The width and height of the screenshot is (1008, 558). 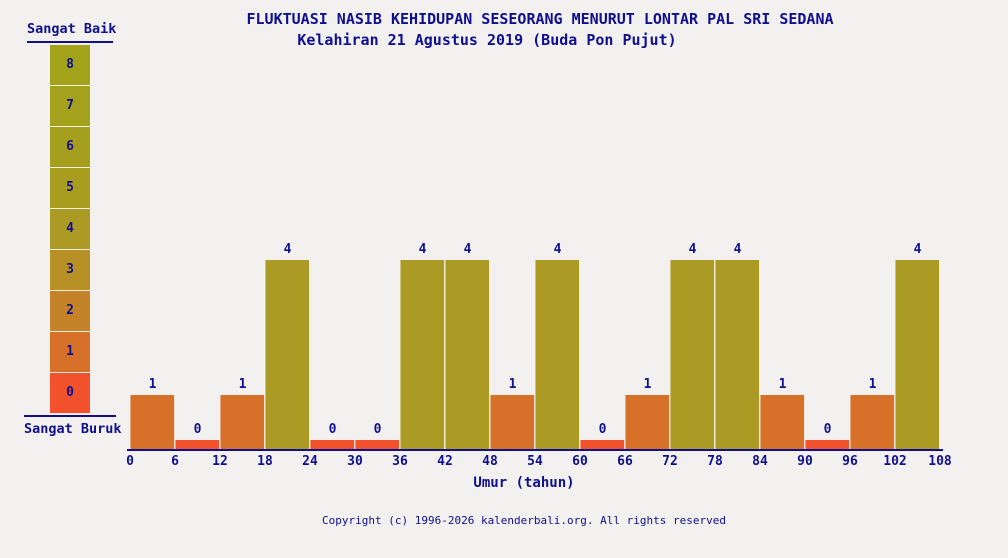 I want to click on x-tick-12: 12, so click(x=220, y=461).